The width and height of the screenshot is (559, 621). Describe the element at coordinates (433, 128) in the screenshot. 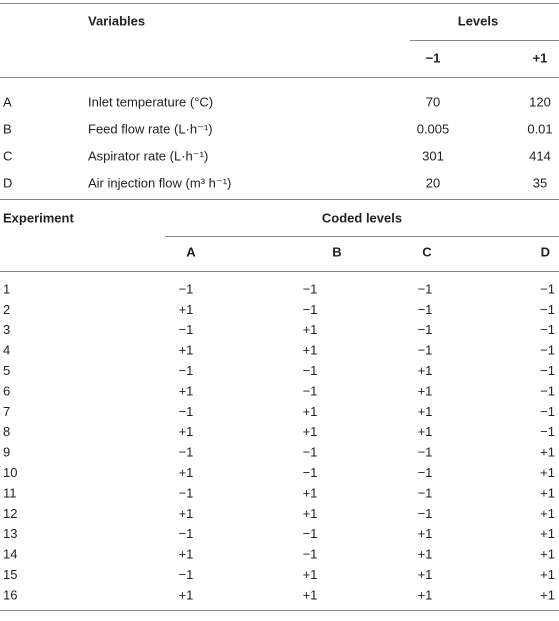

I see `cell: 0.005` at that location.